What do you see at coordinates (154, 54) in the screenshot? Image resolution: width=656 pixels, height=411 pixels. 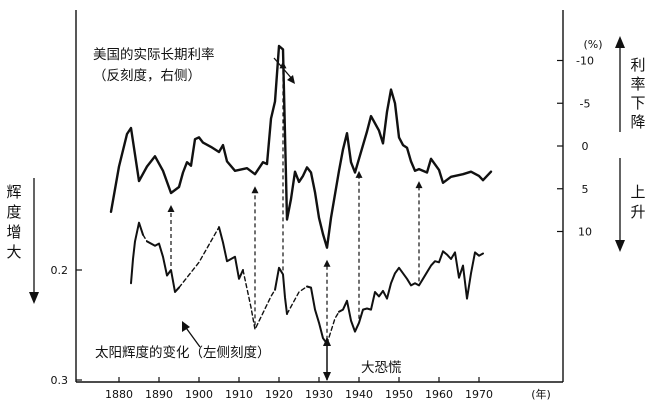 I see `rate-series-label: 美国的实际长期利率` at bounding box center [154, 54].